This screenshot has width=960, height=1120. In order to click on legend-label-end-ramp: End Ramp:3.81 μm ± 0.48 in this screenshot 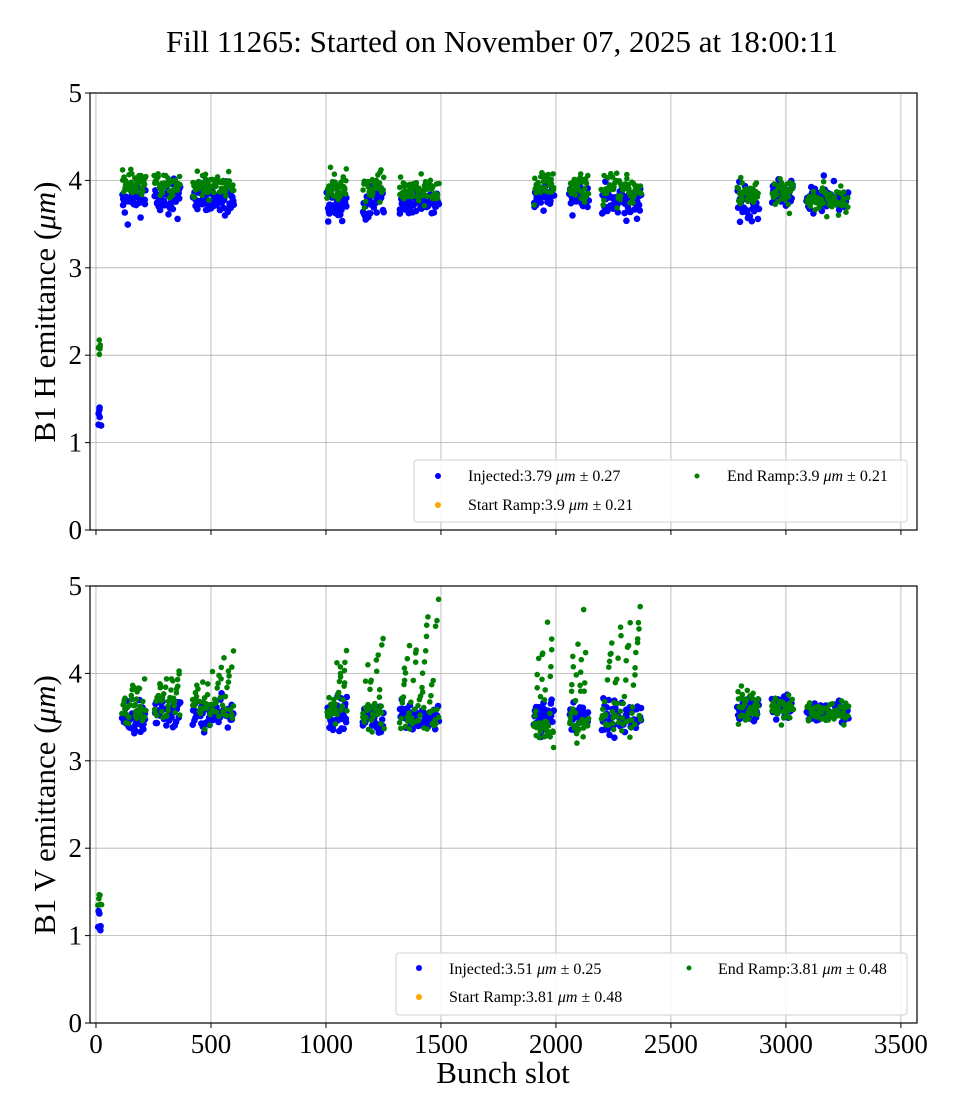, I will do `click(802, 969)`.